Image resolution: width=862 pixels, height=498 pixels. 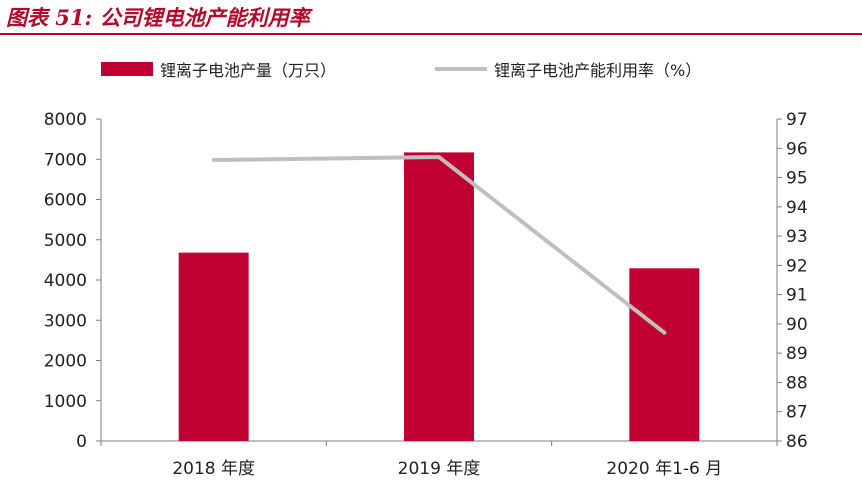 I want to click on right-tick-label: 90, so click(x=797, y=325).